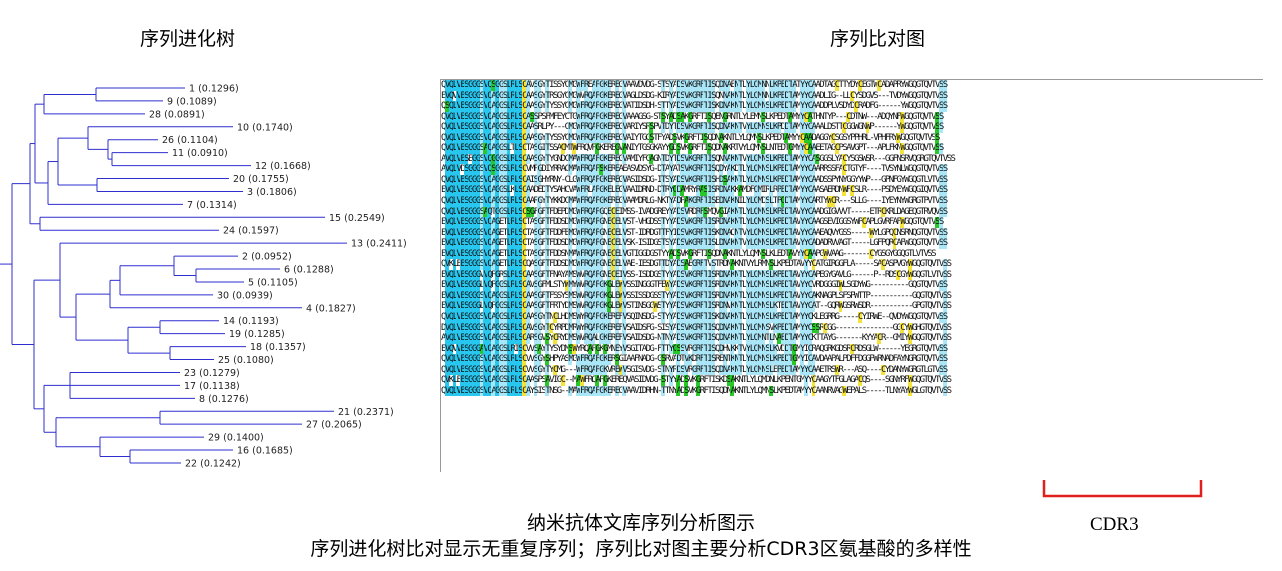  I want to click on tree-leaf-label: 22 (0.1242), so click(213, 463).